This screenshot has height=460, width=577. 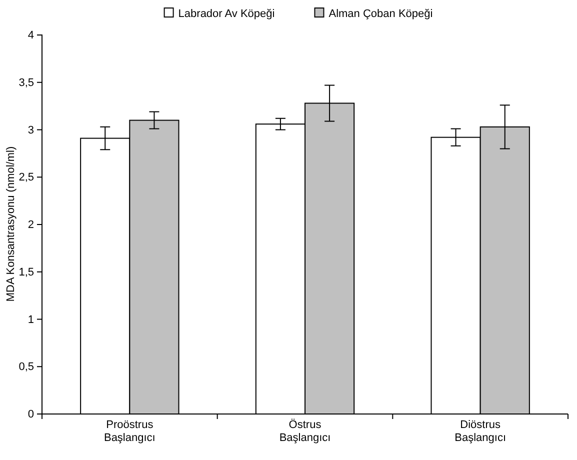 What do you see at coordinates (31, 320) in the screenshot?
I see `y-tick-label: 1` at bounding box center [31, 320].